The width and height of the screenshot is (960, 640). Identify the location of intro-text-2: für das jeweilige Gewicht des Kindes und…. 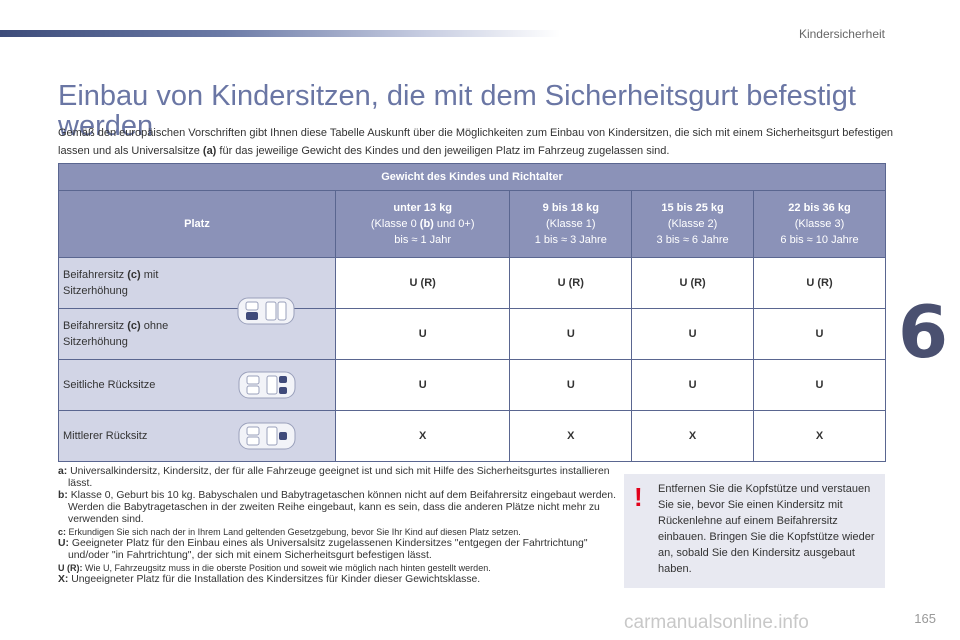
(443, 151).